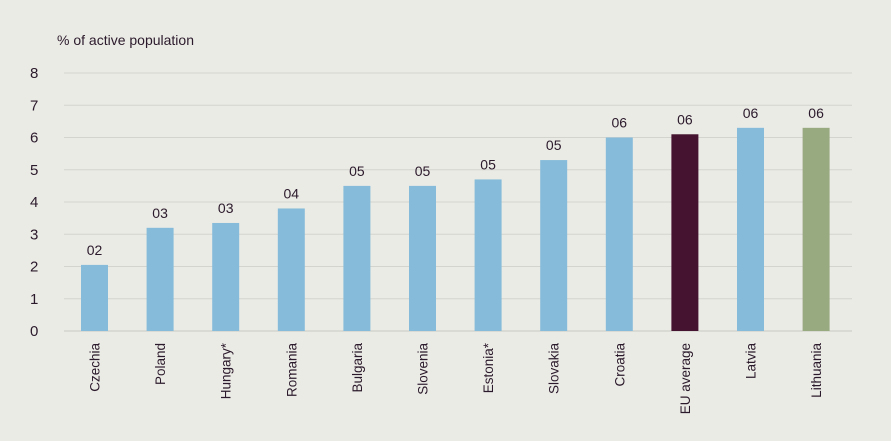  What do you see at coordinates (357, 368) in the screenshot?
I see `category-label: Bulgaria` at bounding box center [357, 368].